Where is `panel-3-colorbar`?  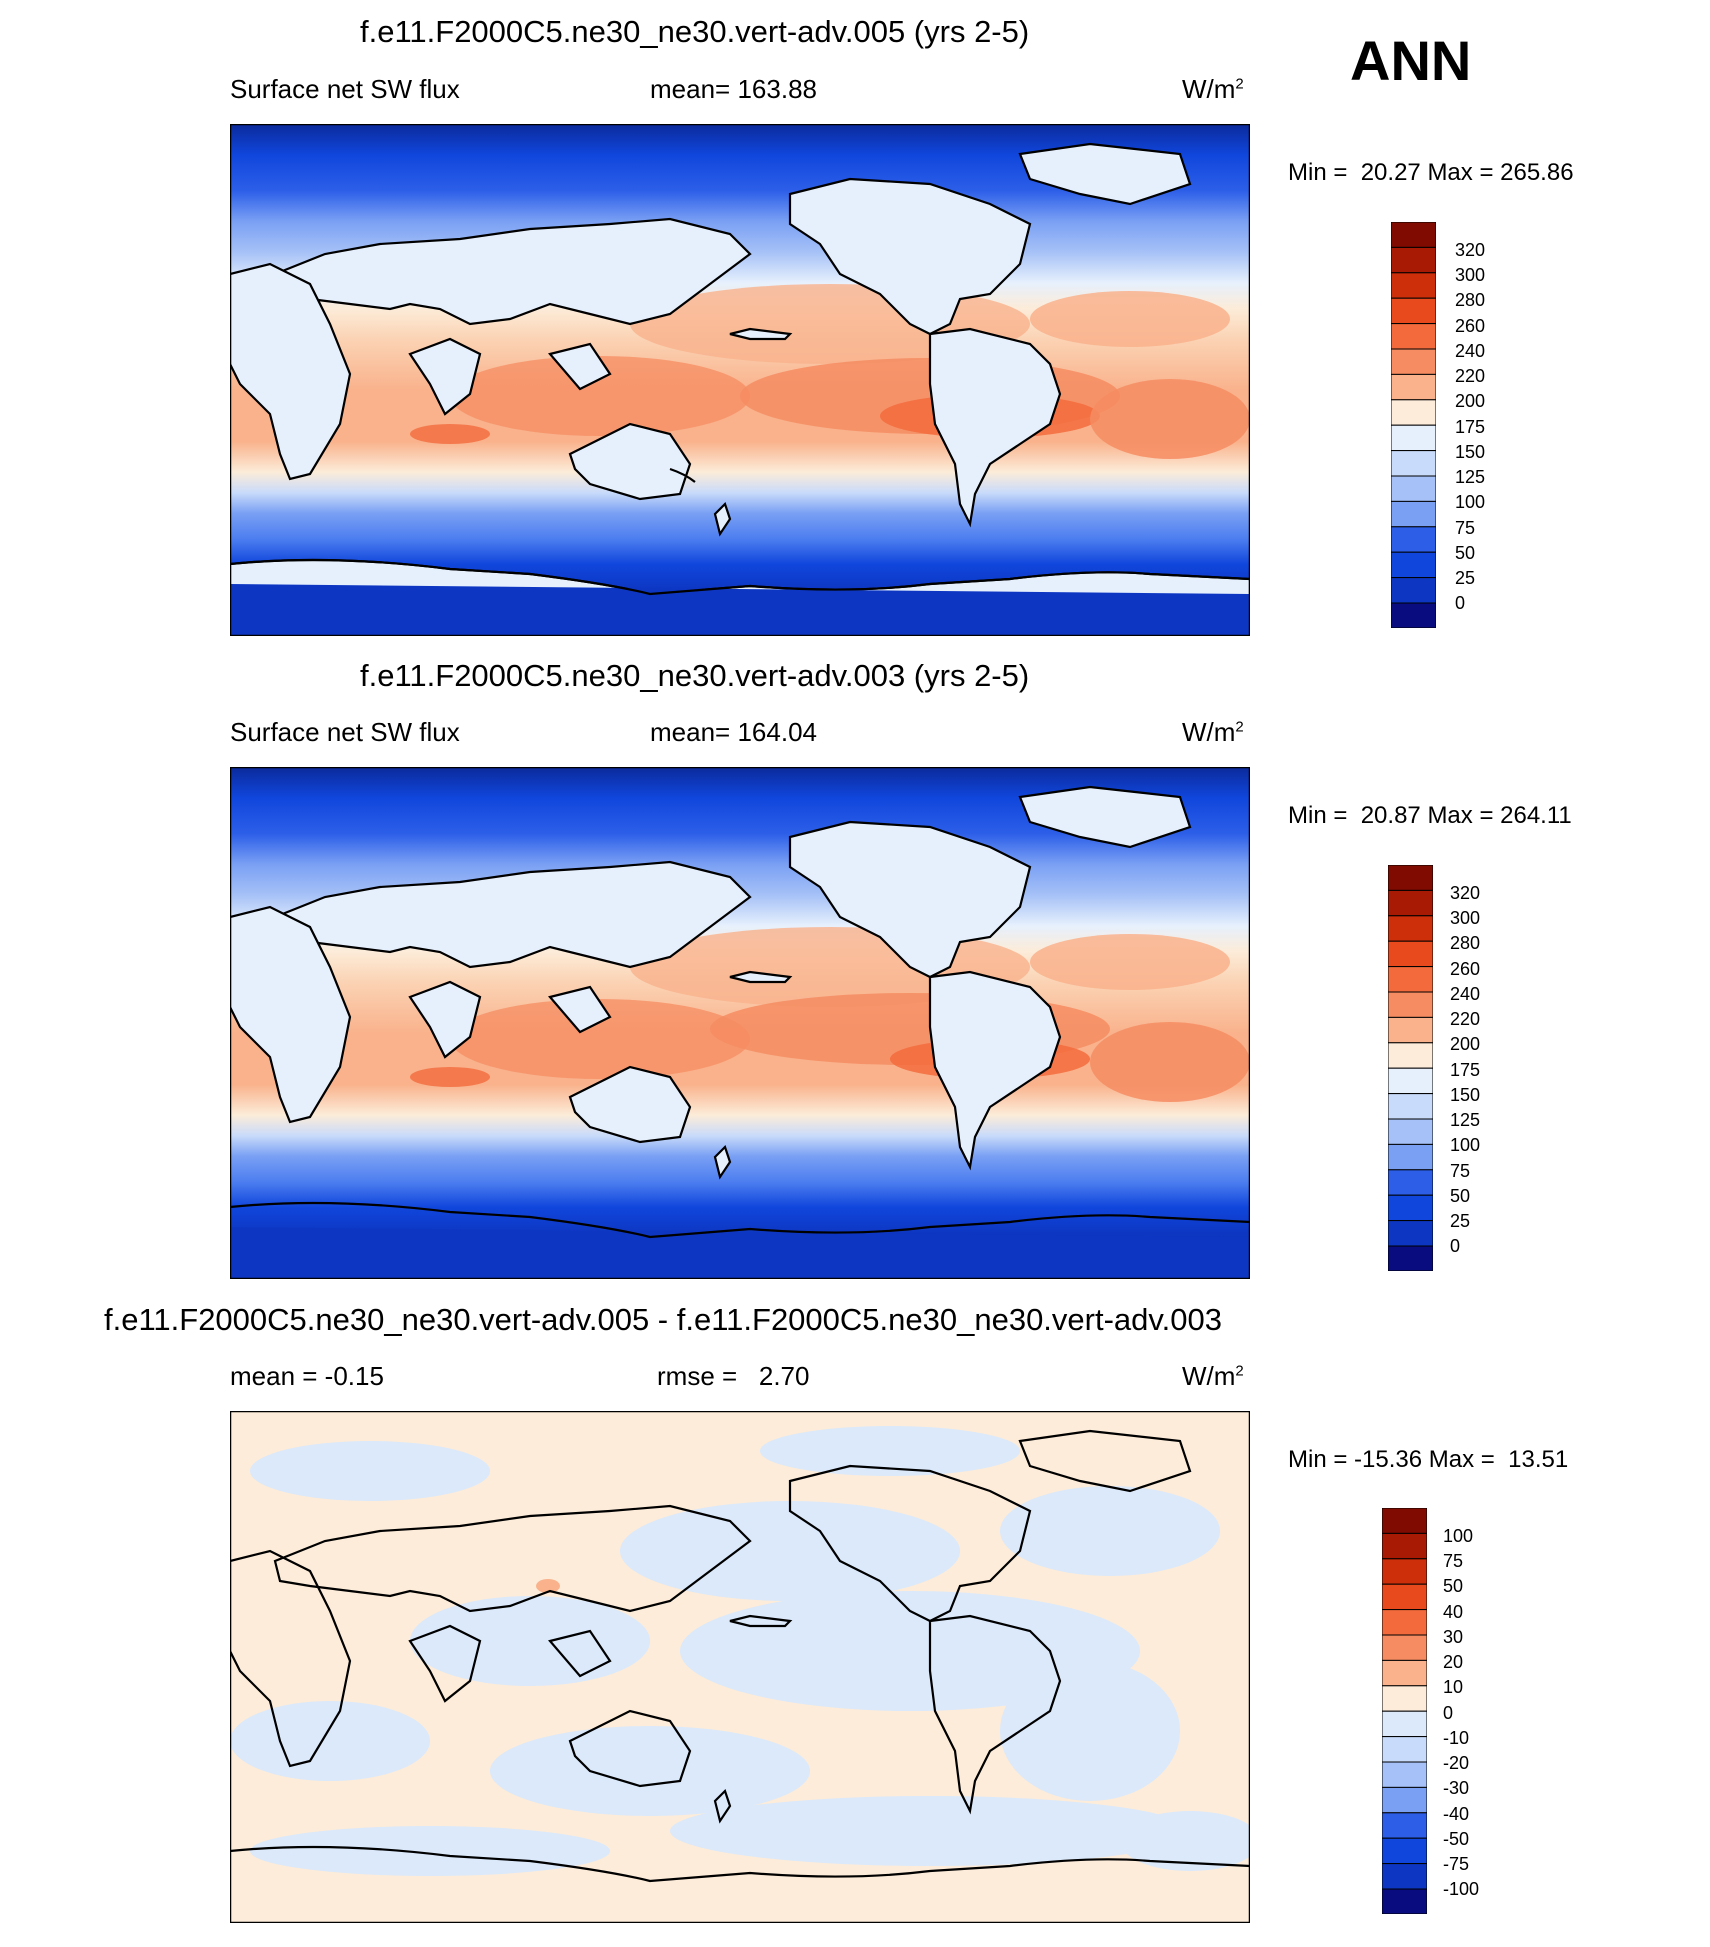
panel-3-colorbar is located at coordinates (1404, 1711).